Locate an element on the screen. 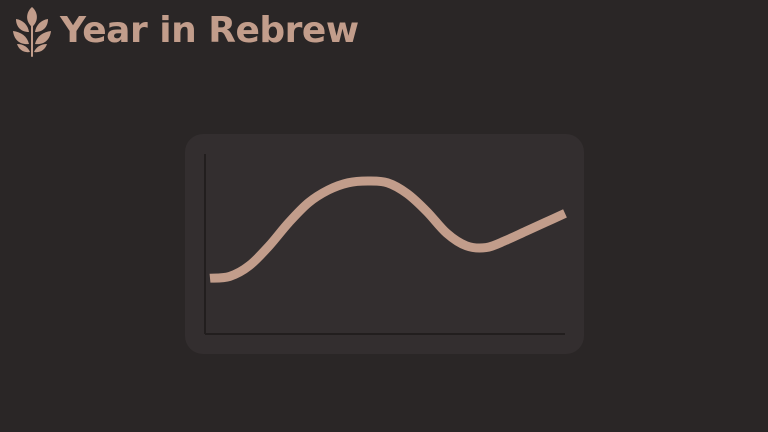 The image size is (768, 432). header: Year in Rebrew is located at coordinates (184, 31).